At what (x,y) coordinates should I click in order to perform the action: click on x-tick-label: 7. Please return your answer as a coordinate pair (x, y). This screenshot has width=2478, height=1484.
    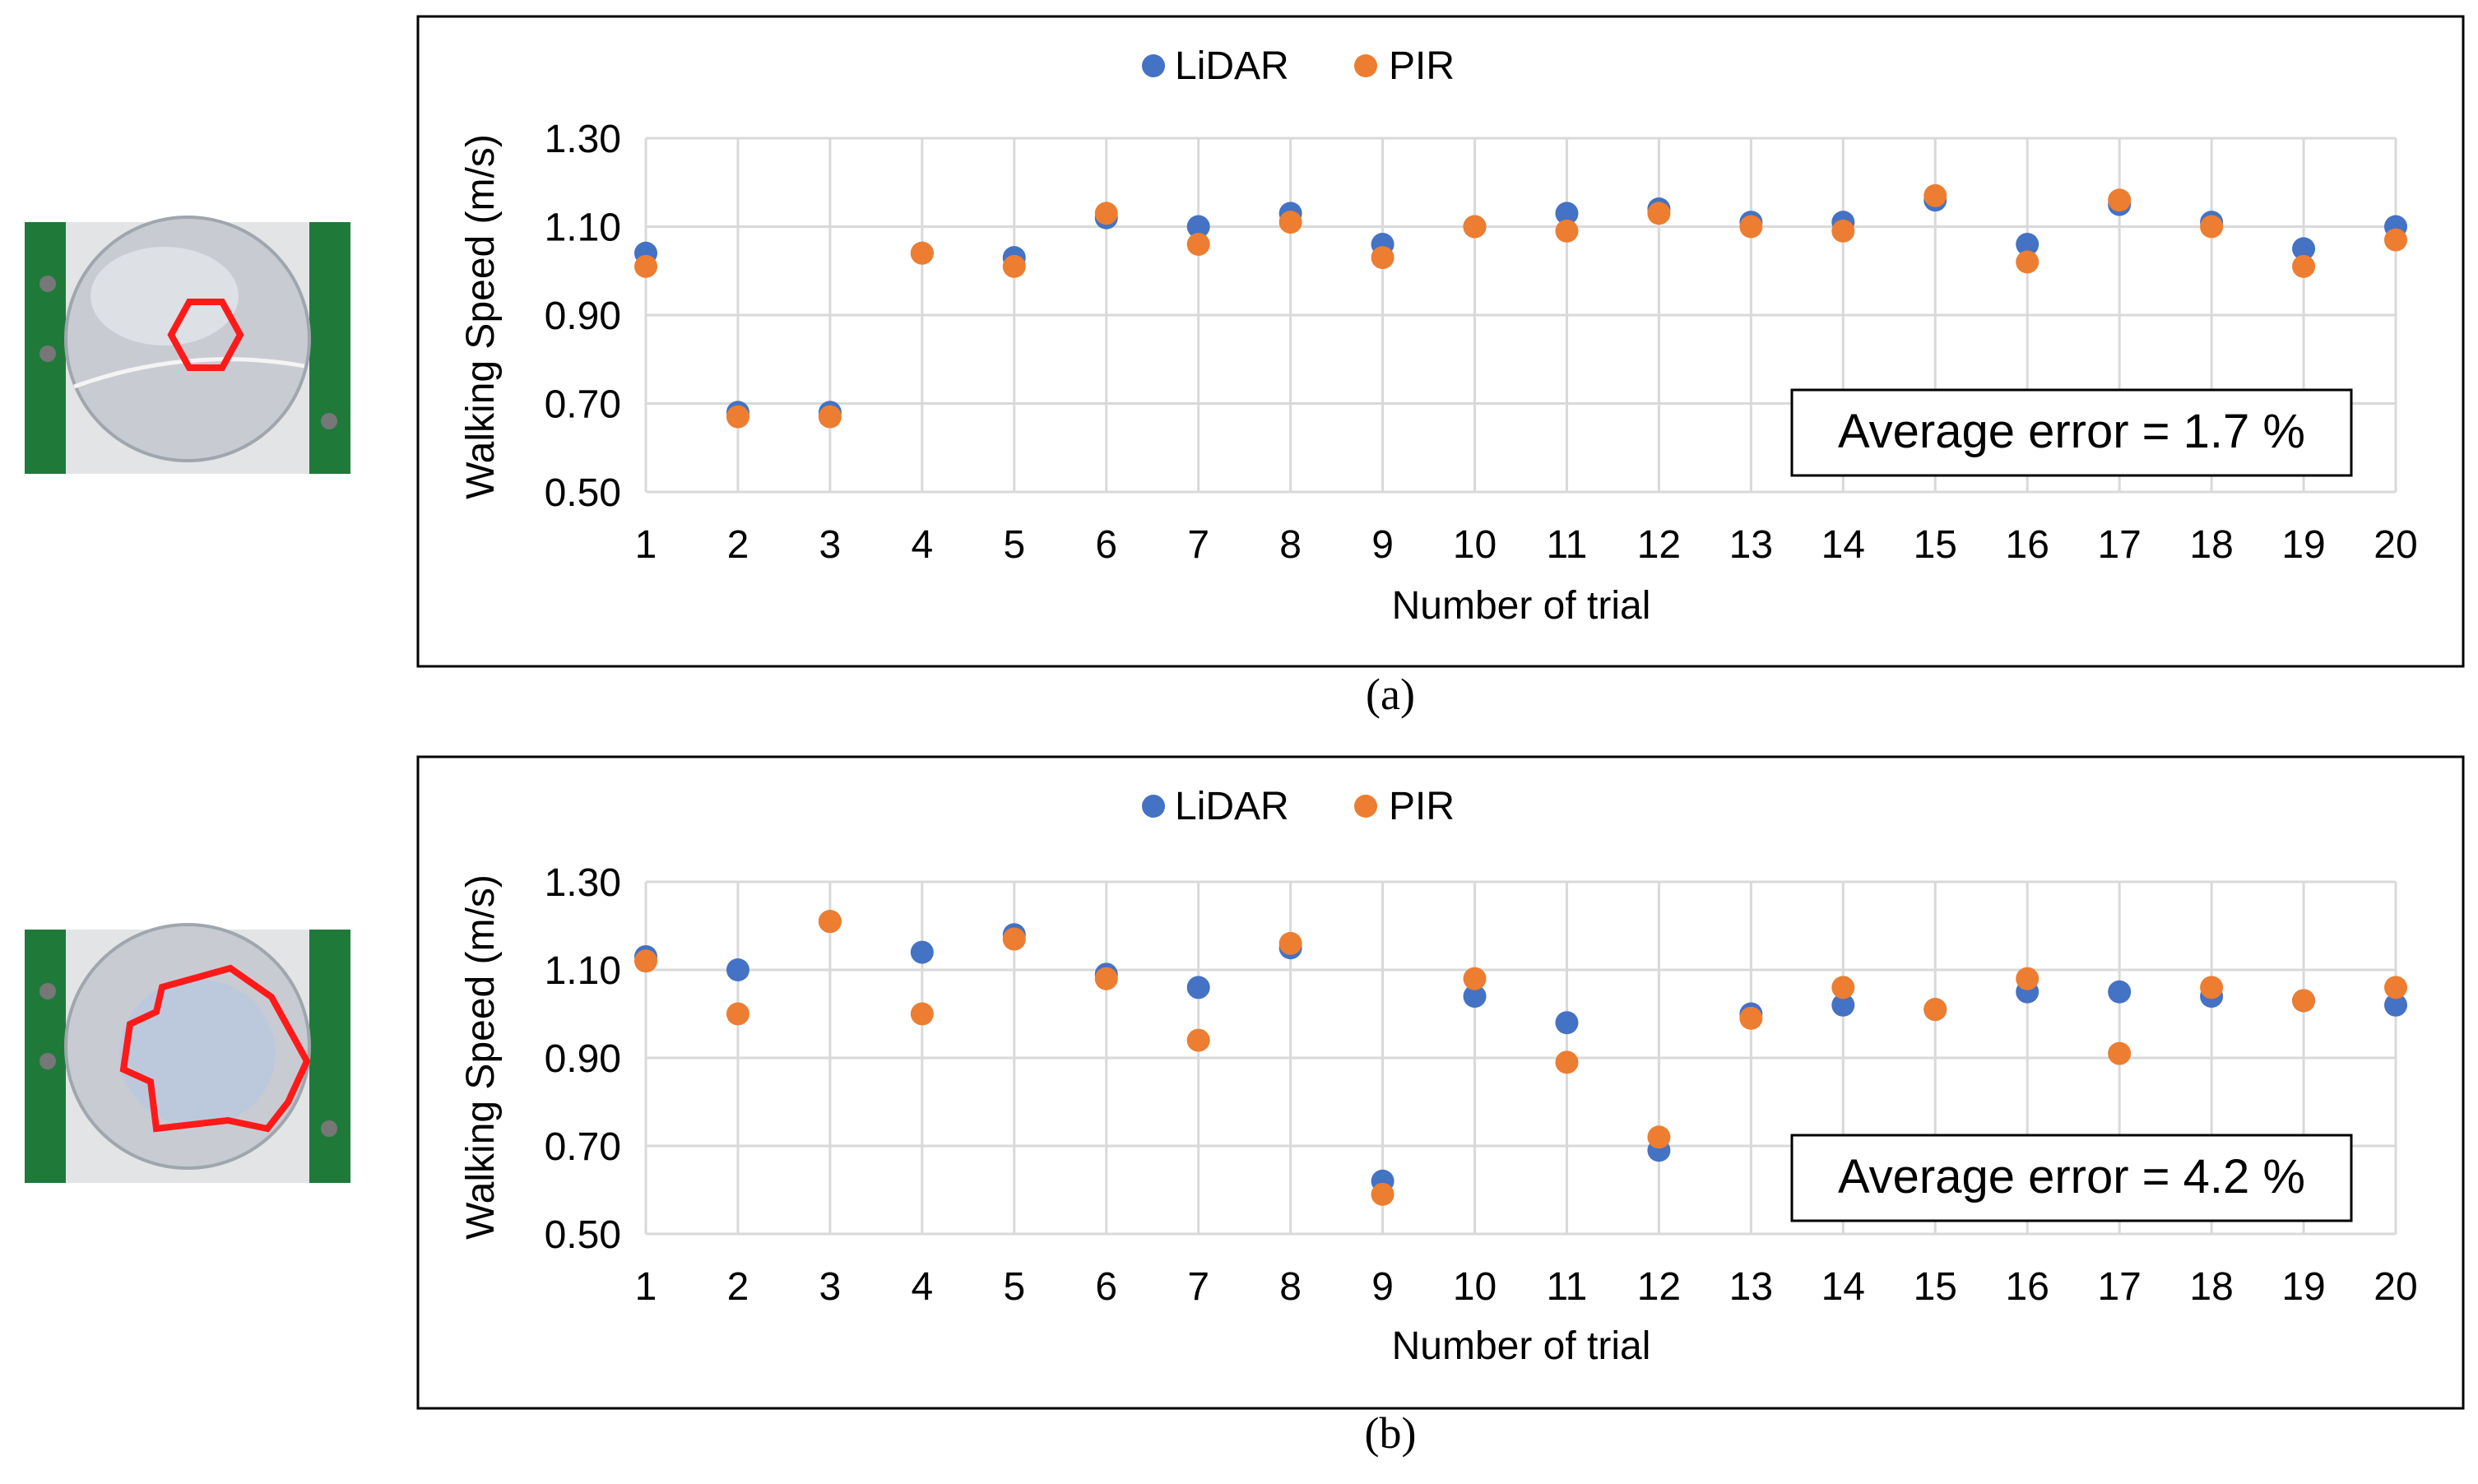
    Looking at the image, I should click on (1198, 1287).